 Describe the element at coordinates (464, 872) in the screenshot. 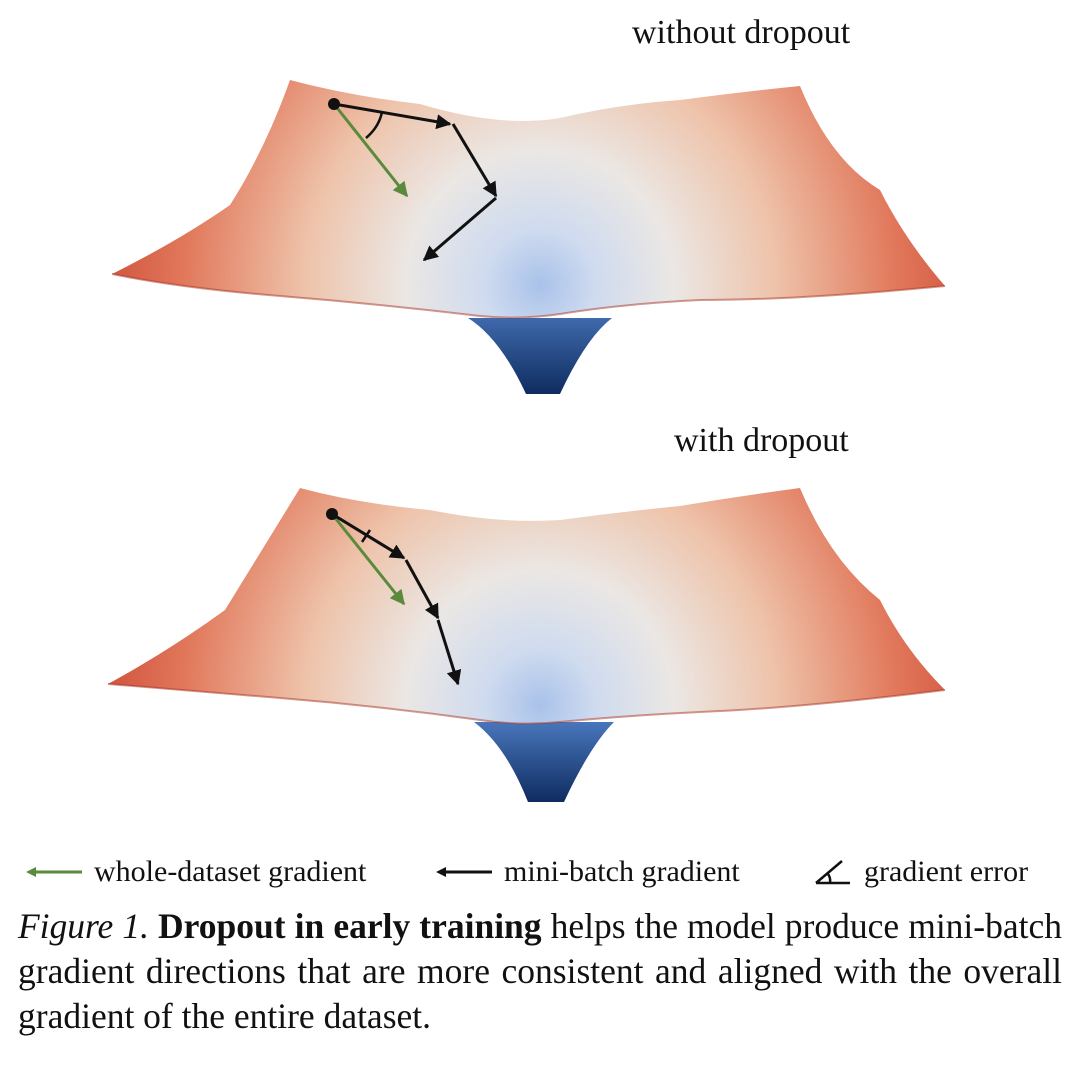

I see `left-arrow-black-icon` at that location.